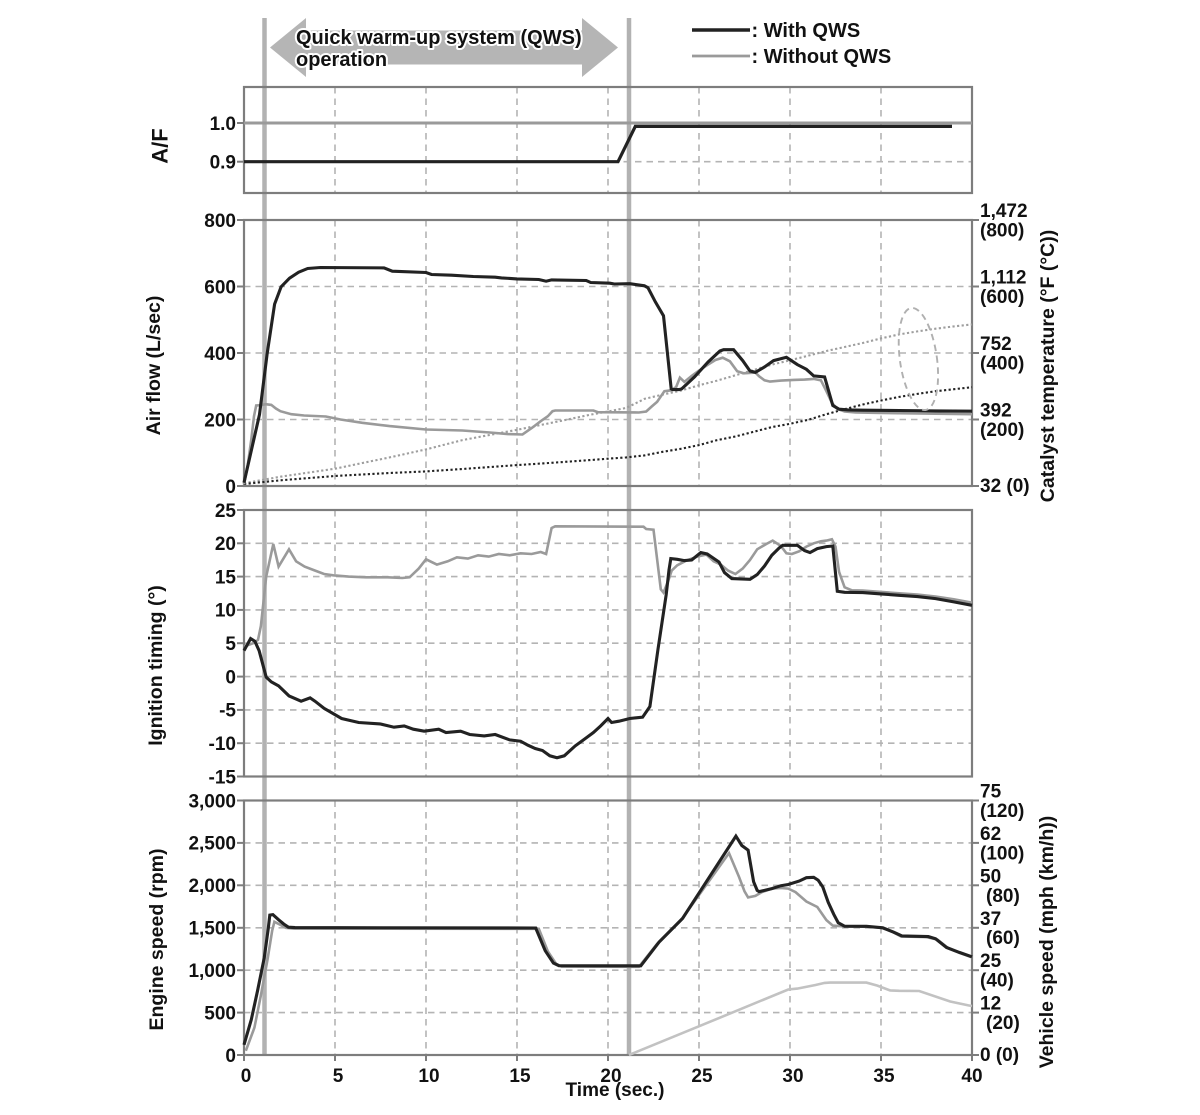 The width and height of the screenshot is (1200, 1115). I want to click on svg-text: 62, so click(990, 834).